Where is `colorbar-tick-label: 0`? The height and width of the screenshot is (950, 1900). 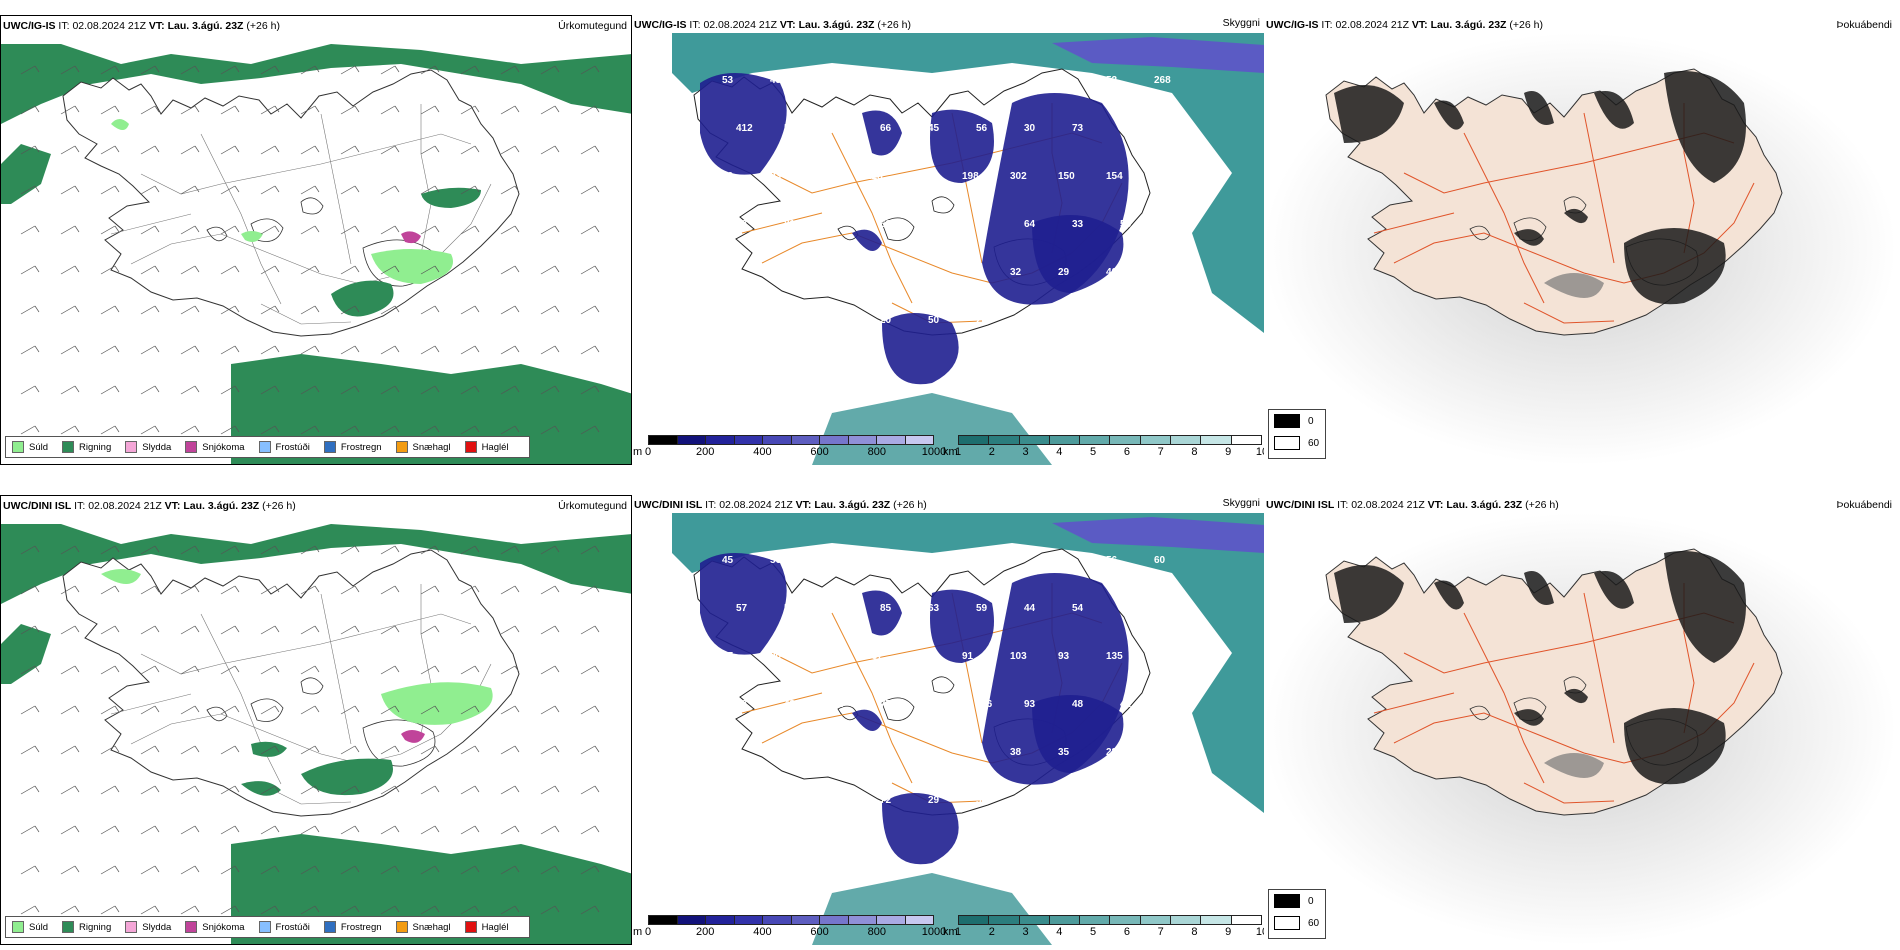
colorbar-tick-label: 0 is located at coordinates (648, 932).